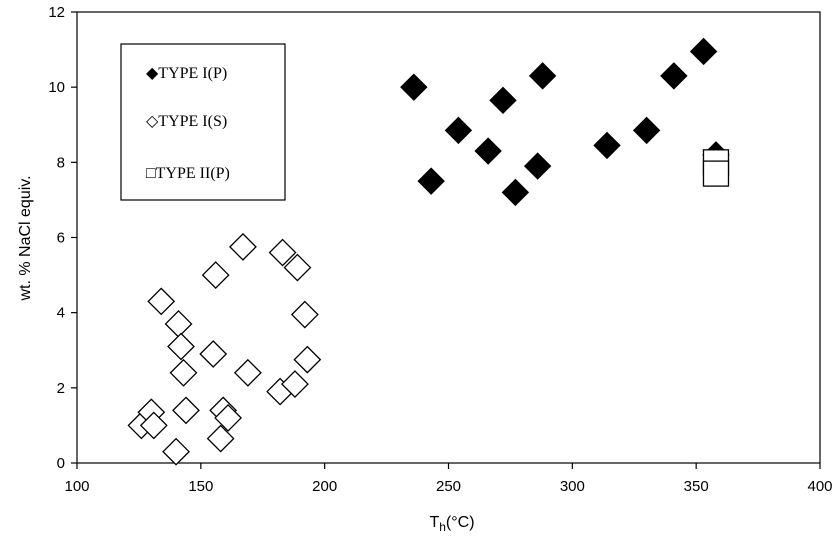 The image size is (838, 541). I want to click on y-tick-label: 8, so click(61, 162).